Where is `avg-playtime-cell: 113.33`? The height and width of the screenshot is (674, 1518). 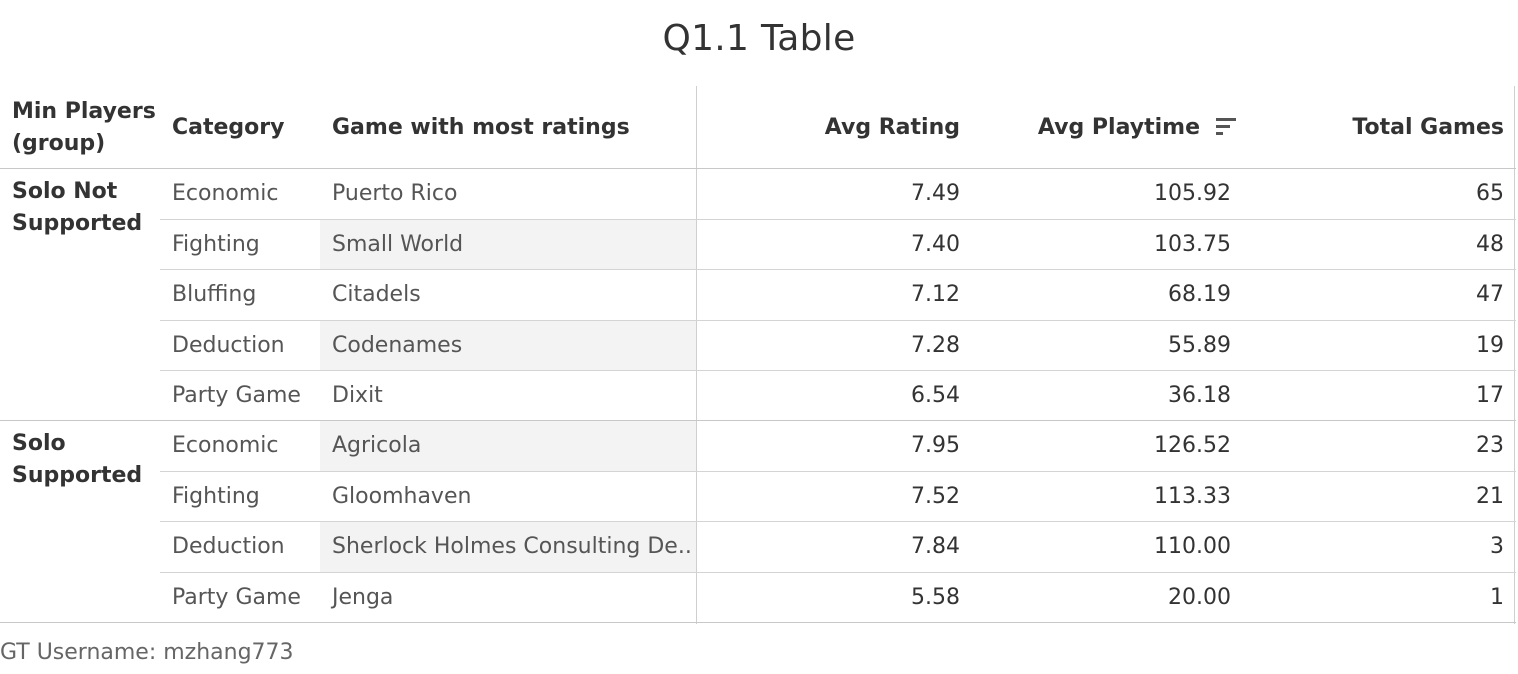
avg-playtime-cell: 113.33 is located at coordinates (1192, 496).